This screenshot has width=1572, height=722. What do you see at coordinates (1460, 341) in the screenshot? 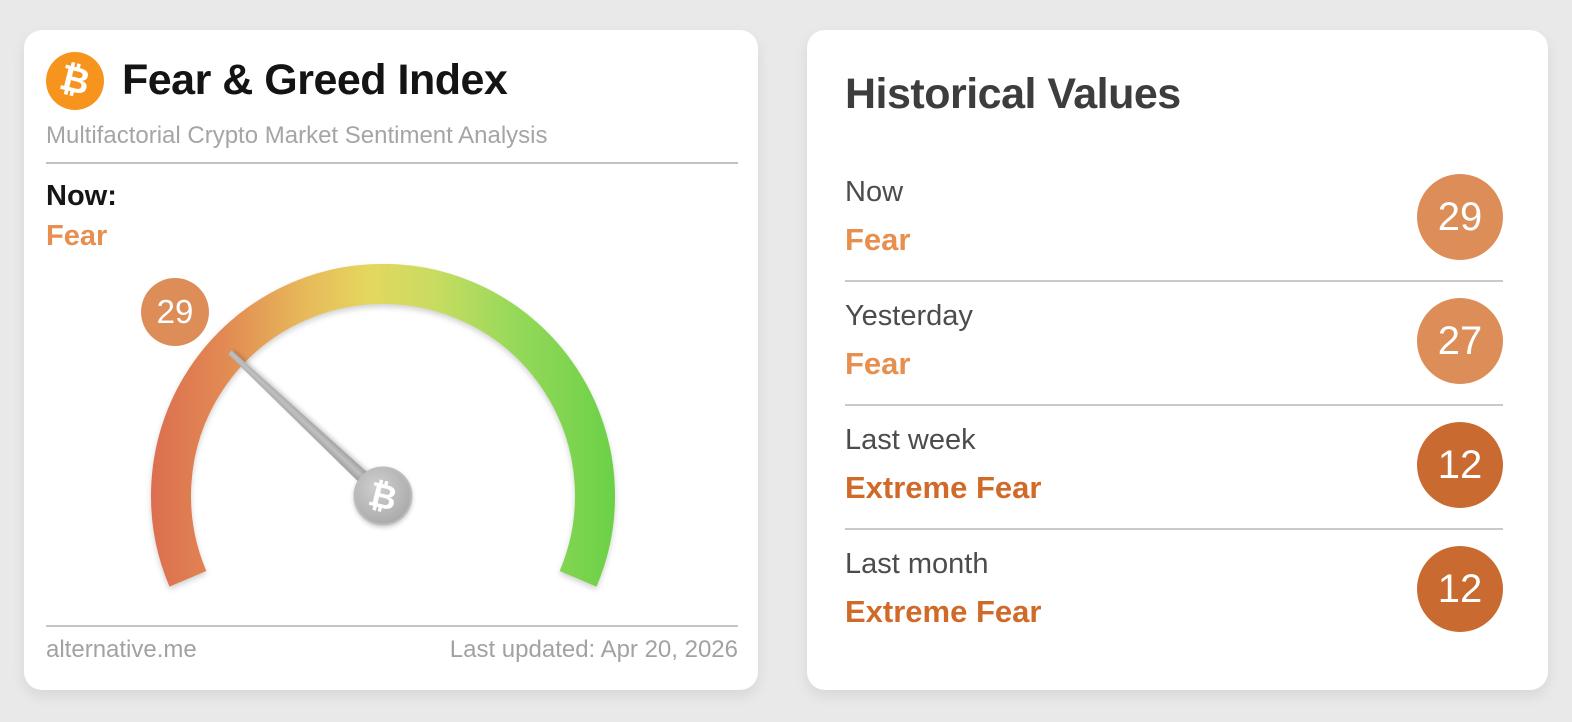
I see `history-value-badge: 27` at bounding box center [1460, 341].